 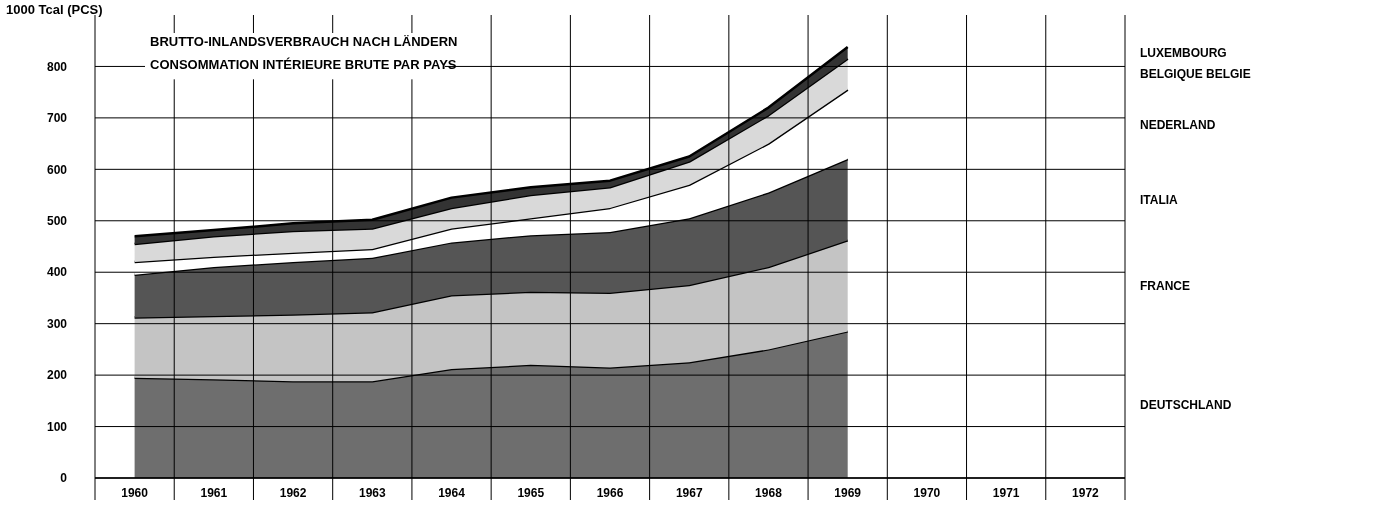 What do you see at coordinates (1183, 53) in the screenshot?
I see `text: LUXEMBOURG` at bounding box center [1183, 53].